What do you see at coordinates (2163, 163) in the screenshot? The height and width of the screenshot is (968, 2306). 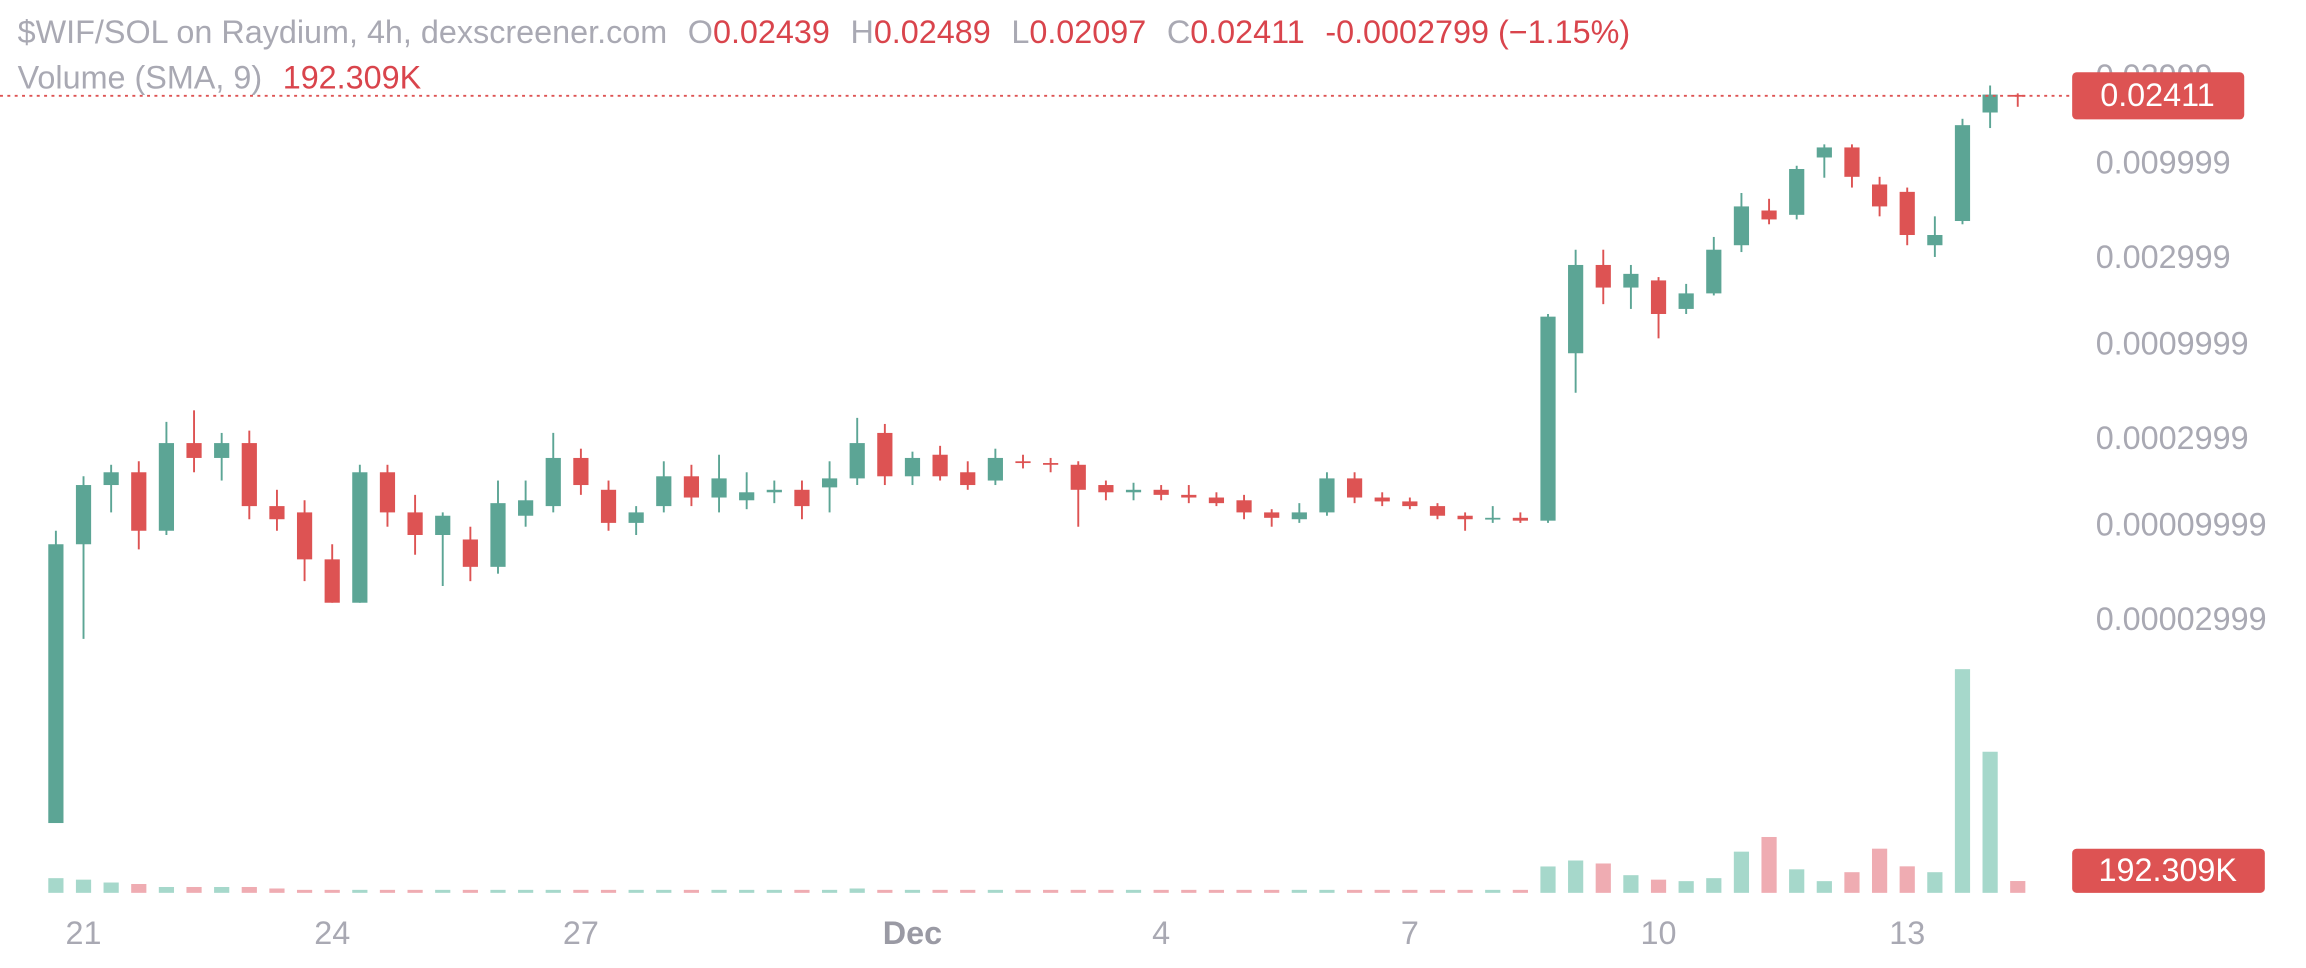 I see `y-tick-label: 0.009999` at bounding box center [2163, 163].